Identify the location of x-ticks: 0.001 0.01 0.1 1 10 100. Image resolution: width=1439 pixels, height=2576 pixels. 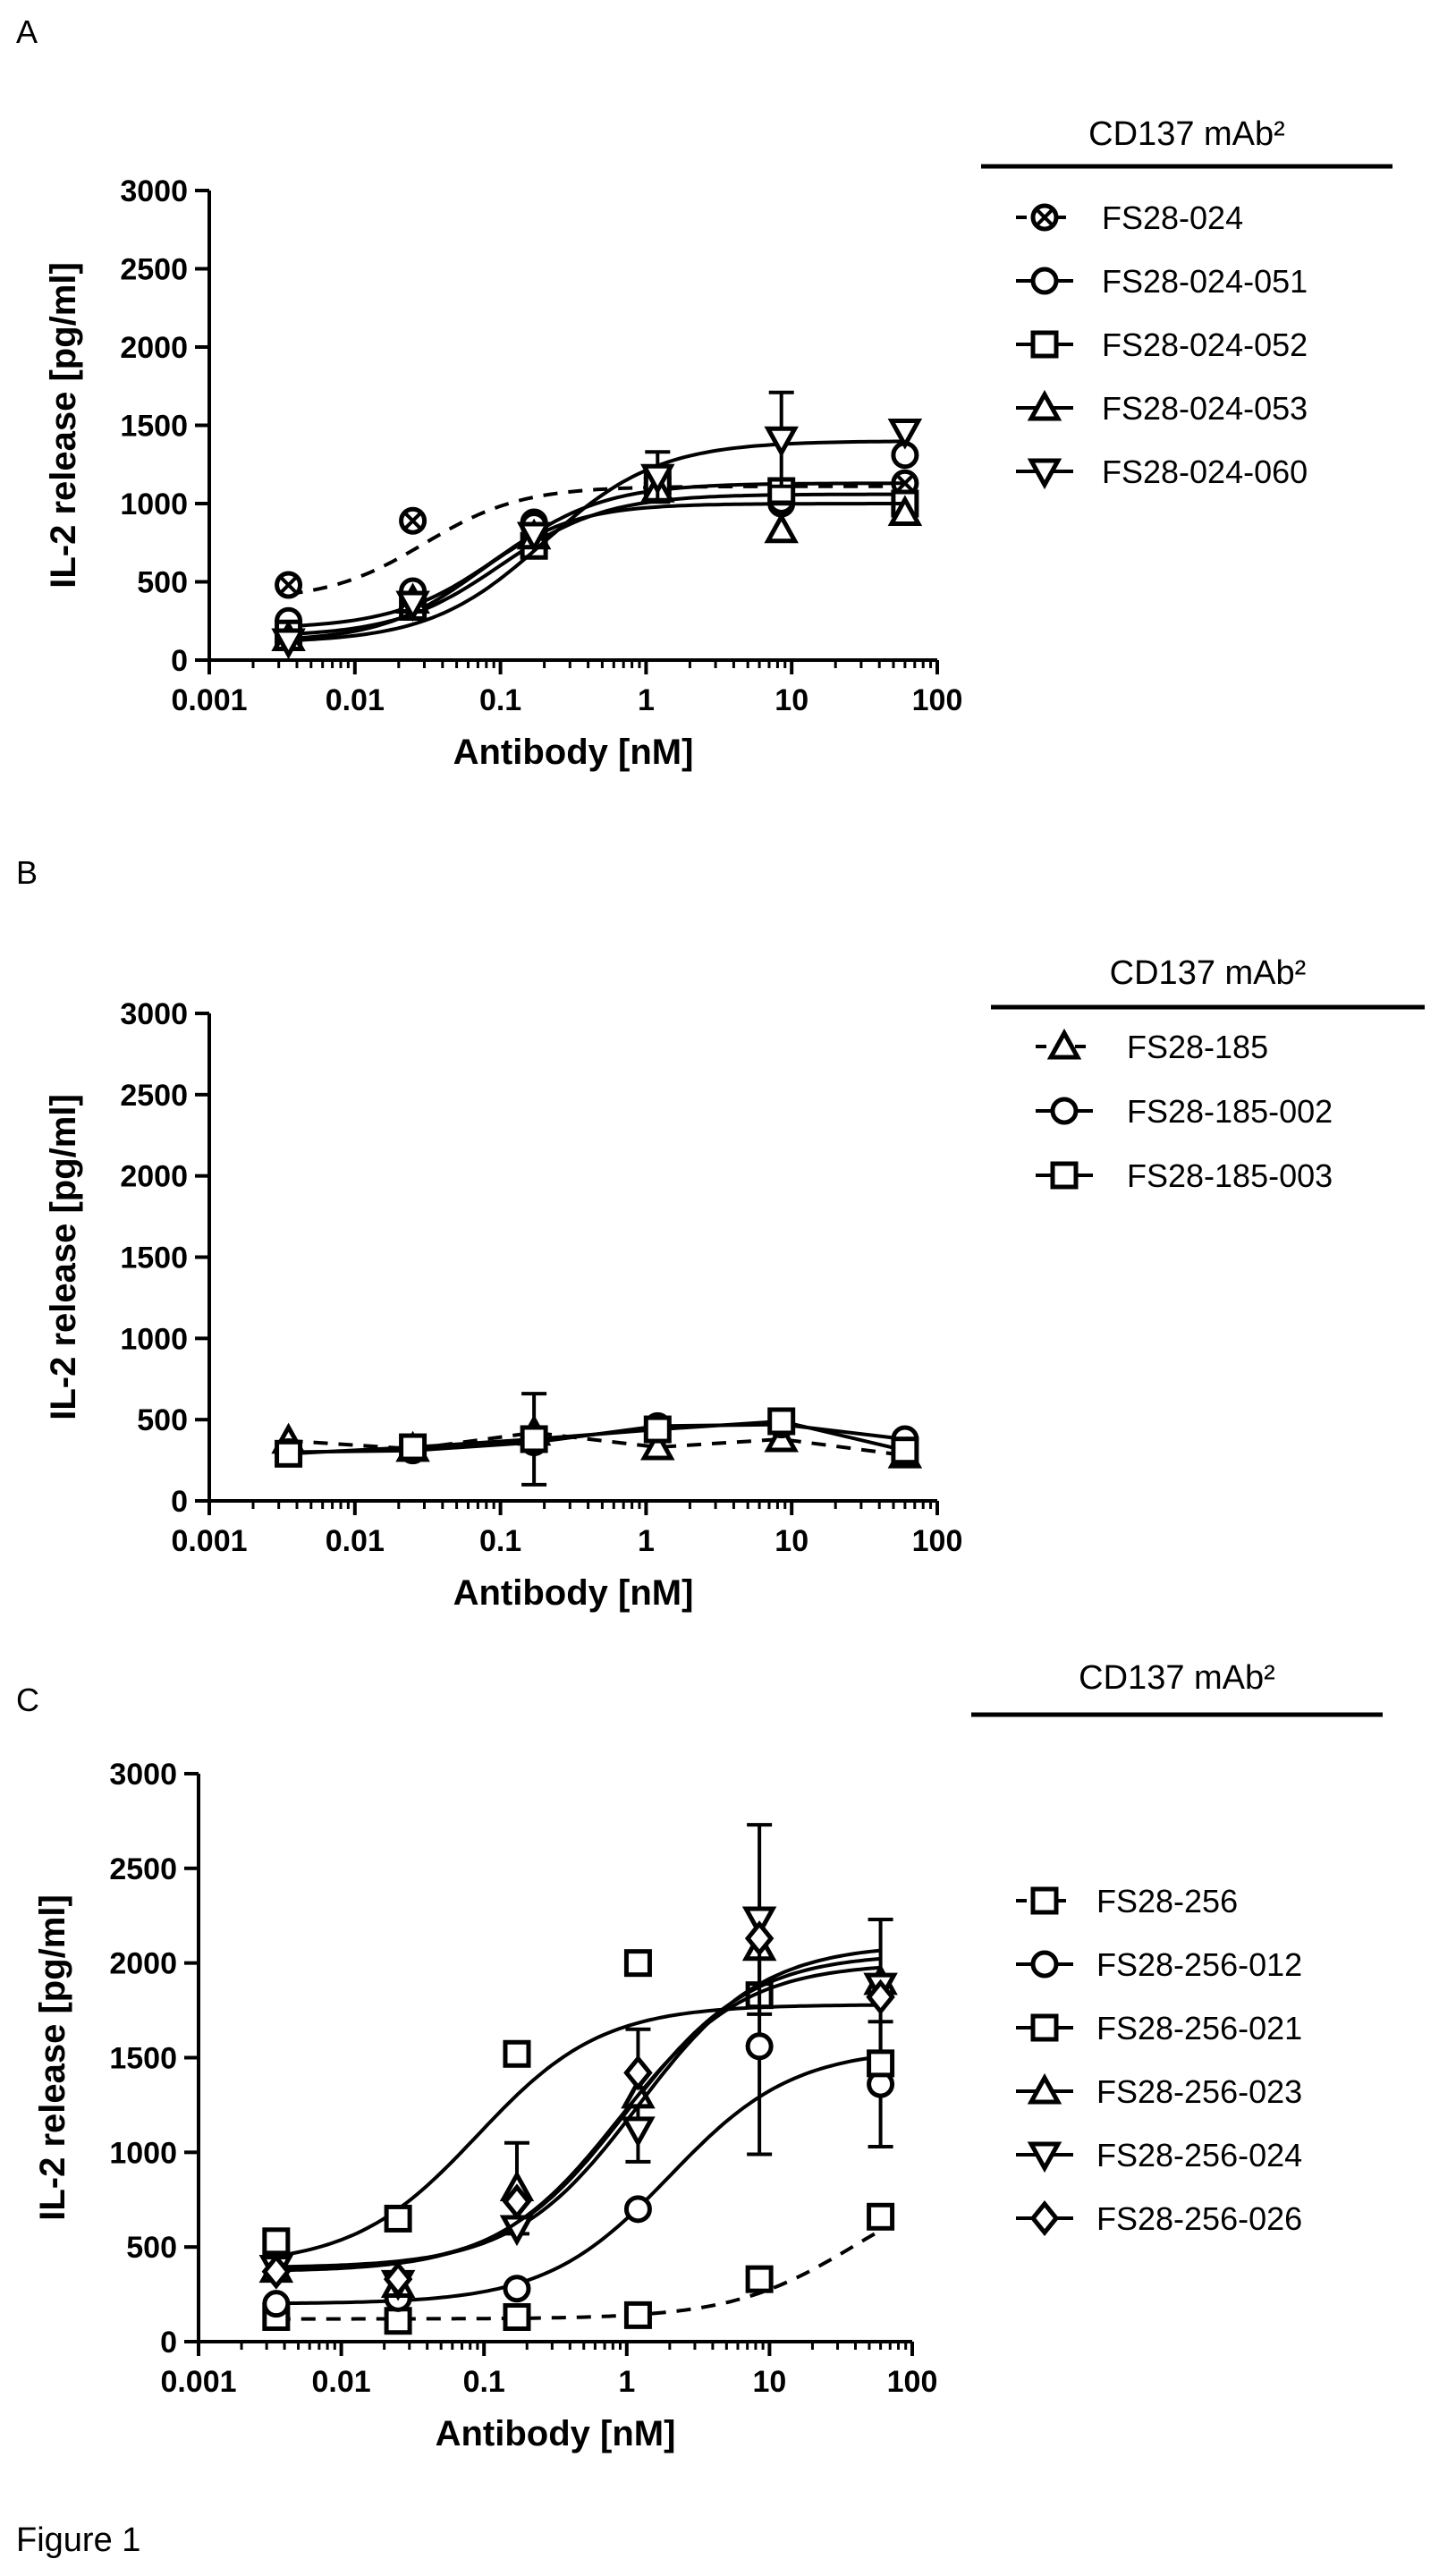
(567, 688).